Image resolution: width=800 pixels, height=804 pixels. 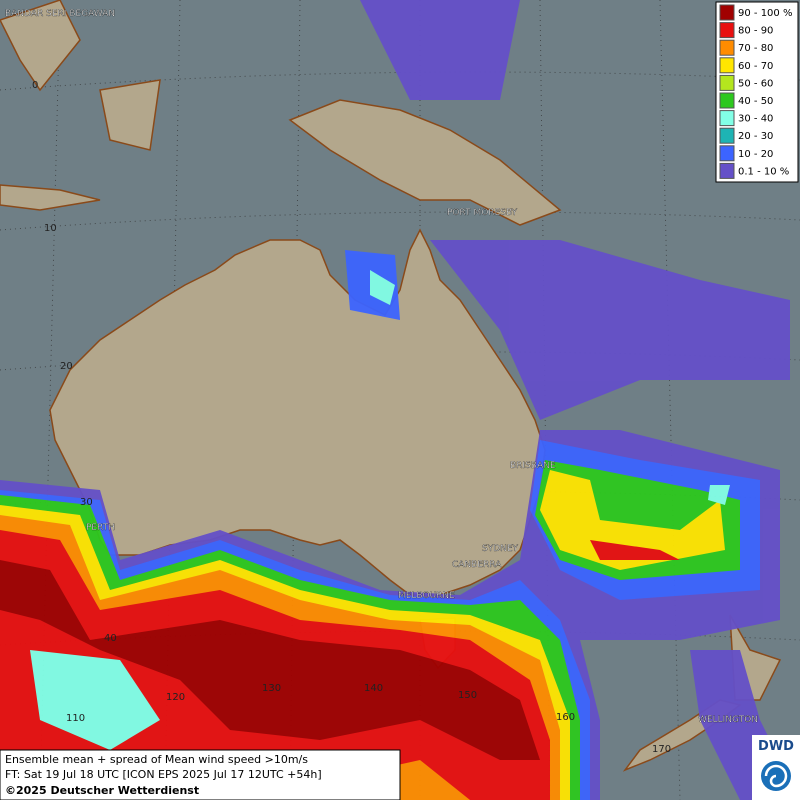 What do you see at coordinates (755, 136) in the screenshot?
I see `legend-label: 20 - 30` at bounding box center [755, 136].